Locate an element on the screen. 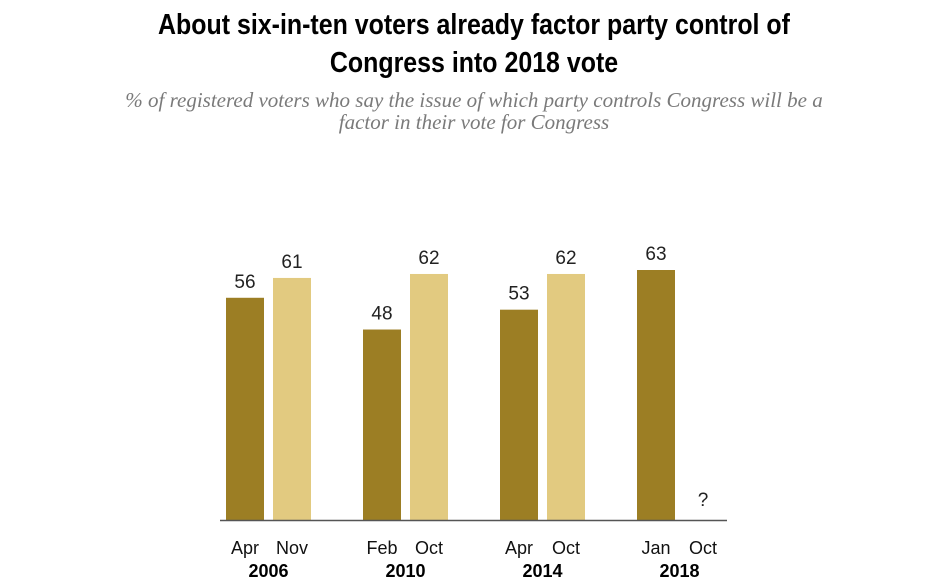  bar-2010-oct is located at coordinates (429, 396).